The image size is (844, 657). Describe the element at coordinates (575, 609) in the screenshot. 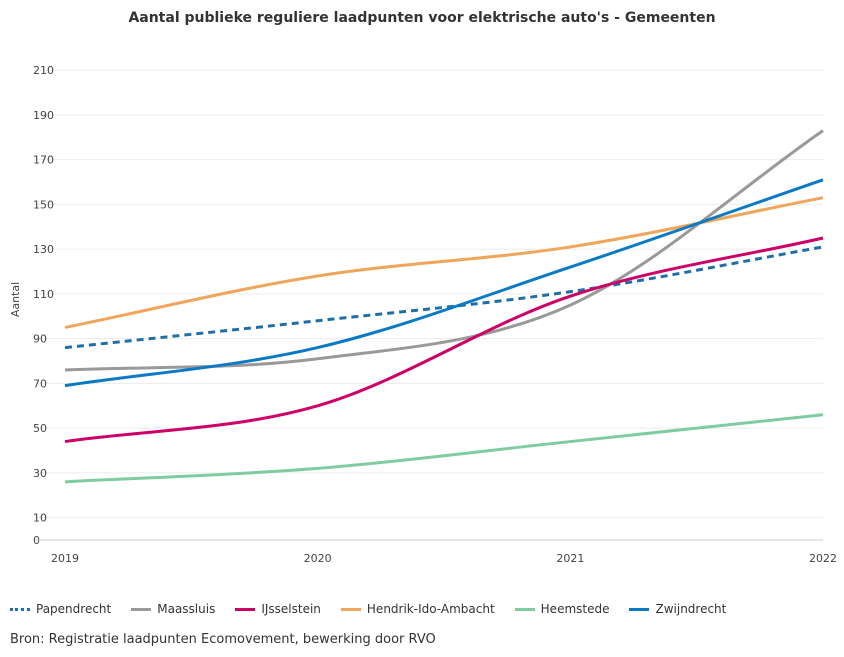

I see `legend-label: Heemstede` at that location.